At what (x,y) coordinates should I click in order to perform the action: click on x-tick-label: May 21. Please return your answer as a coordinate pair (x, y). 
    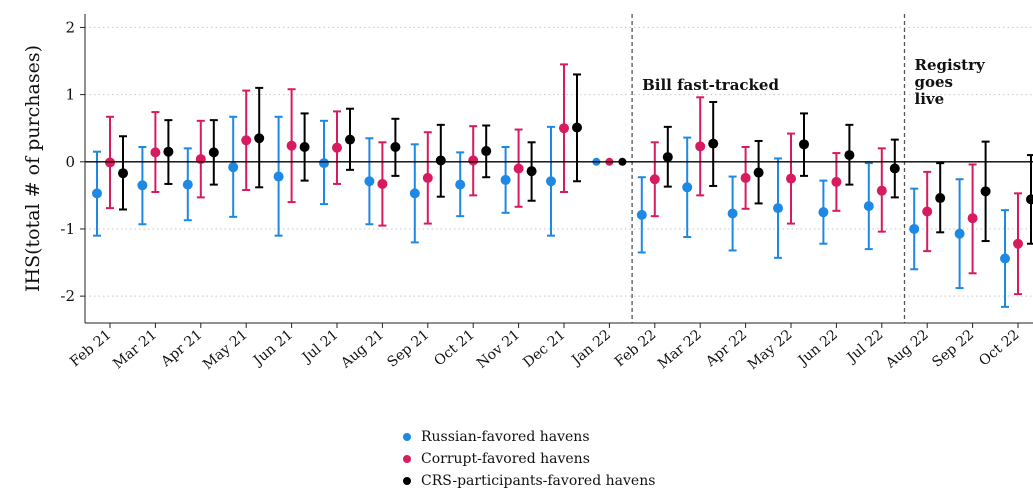
    Looking at the image, I should click on (225, 350).